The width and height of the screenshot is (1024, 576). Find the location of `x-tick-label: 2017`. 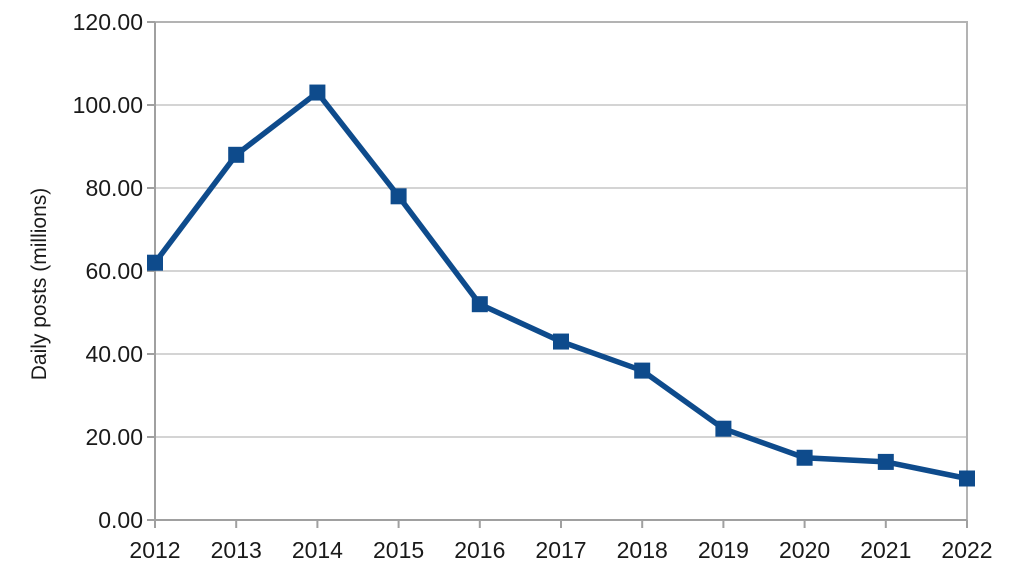

x-tick-label: 2017 is located at coordinates (560, 550).